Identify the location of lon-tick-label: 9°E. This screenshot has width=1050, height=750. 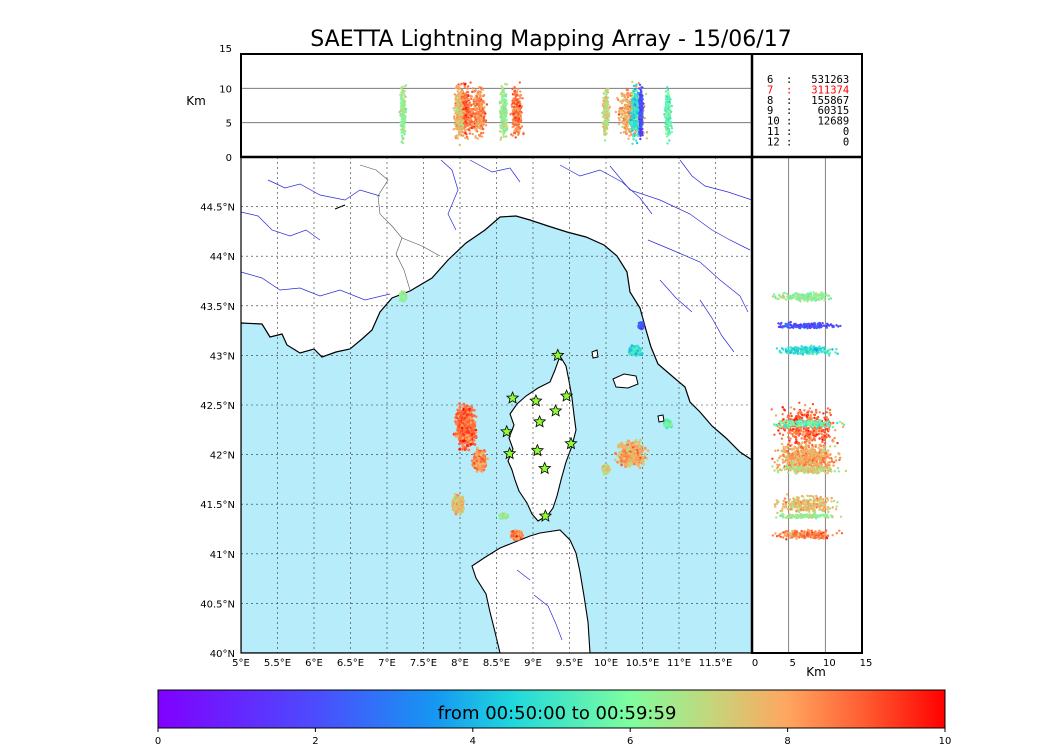
(533, 663).